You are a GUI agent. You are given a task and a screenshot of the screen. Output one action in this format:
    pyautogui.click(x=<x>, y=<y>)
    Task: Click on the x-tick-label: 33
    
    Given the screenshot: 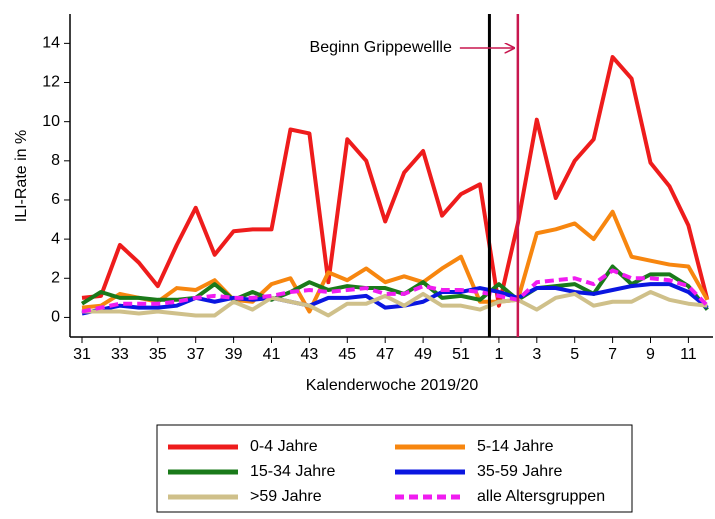 What is the action you would take?
    pyautogui.click(x=120, y=354)
    